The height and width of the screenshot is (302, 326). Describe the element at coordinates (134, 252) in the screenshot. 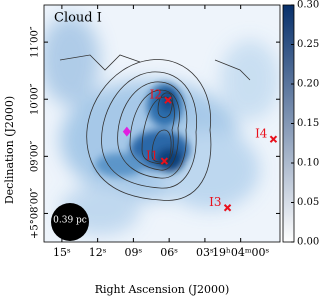

I see `x-tick-label: 09ˢ` at that location.